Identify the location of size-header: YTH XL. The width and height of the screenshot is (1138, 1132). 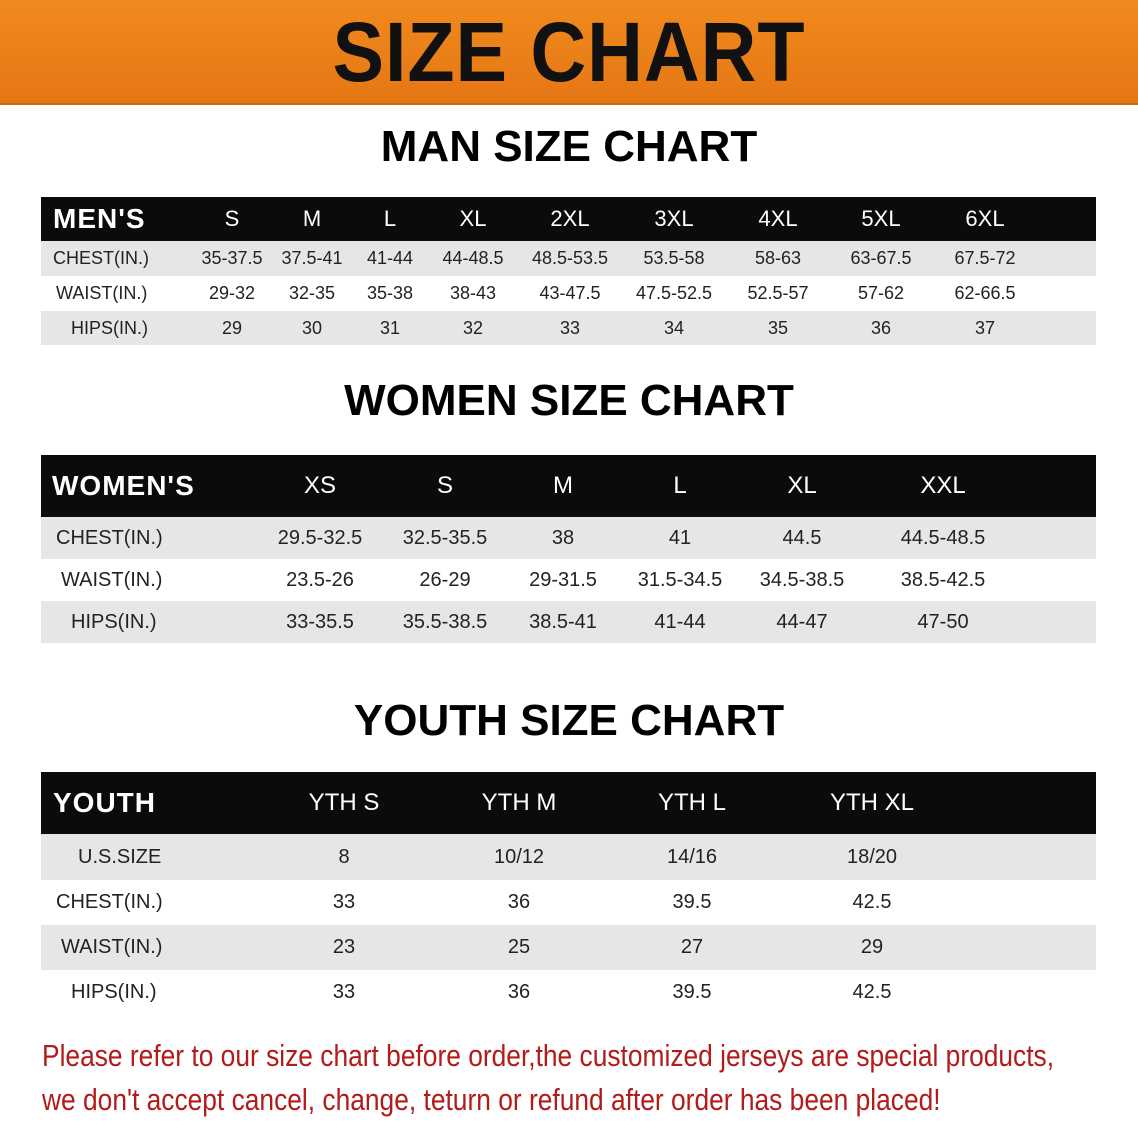
(872, 802).